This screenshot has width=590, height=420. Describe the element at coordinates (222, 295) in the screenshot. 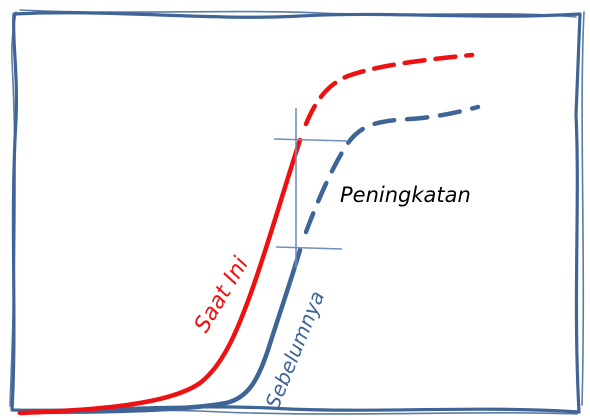

I see `current-curve-label: Saat Ini` at that location.